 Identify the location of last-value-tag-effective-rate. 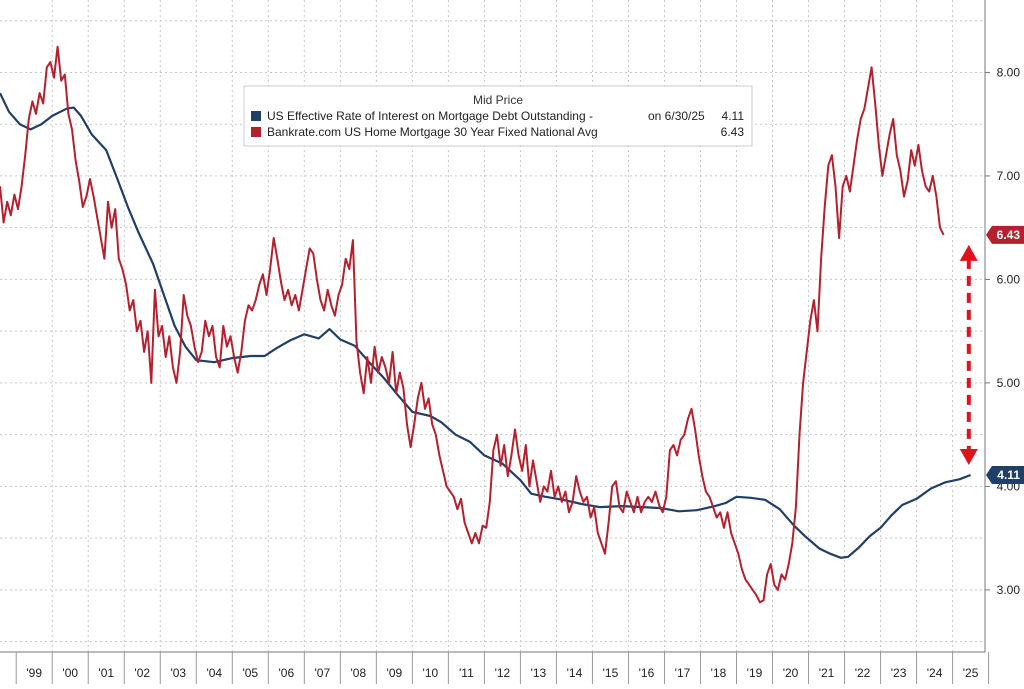
(1005, 475).